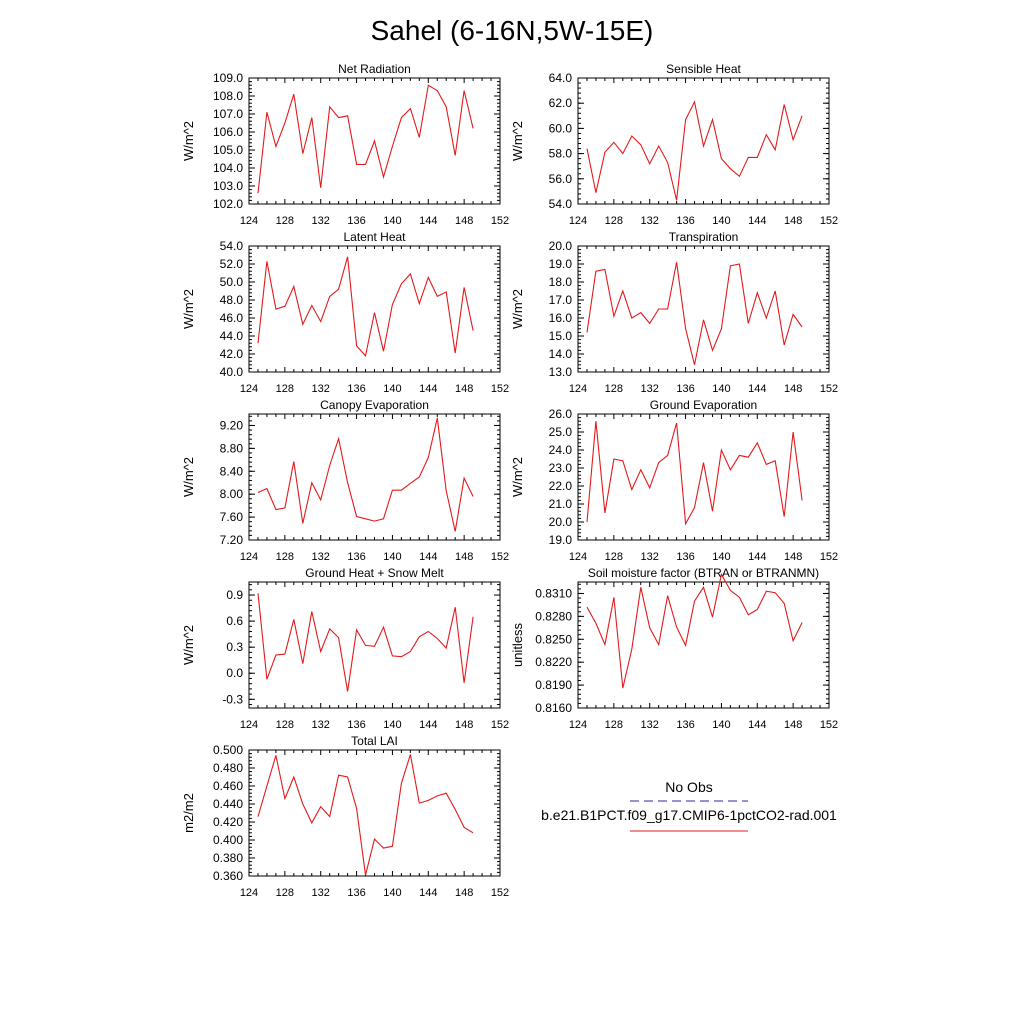  Describe the element at coordinates (561, 300) in the screenshot. I see `y-tick-label: 17.0` at that location.